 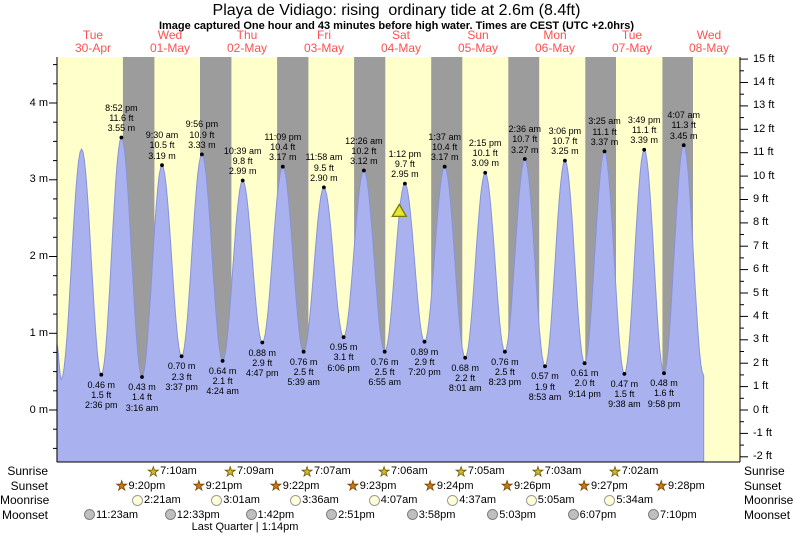 I want to click on high-tide-label: 3:25 am 11.1 ft 3.37 m, so click(x=604, y=131).